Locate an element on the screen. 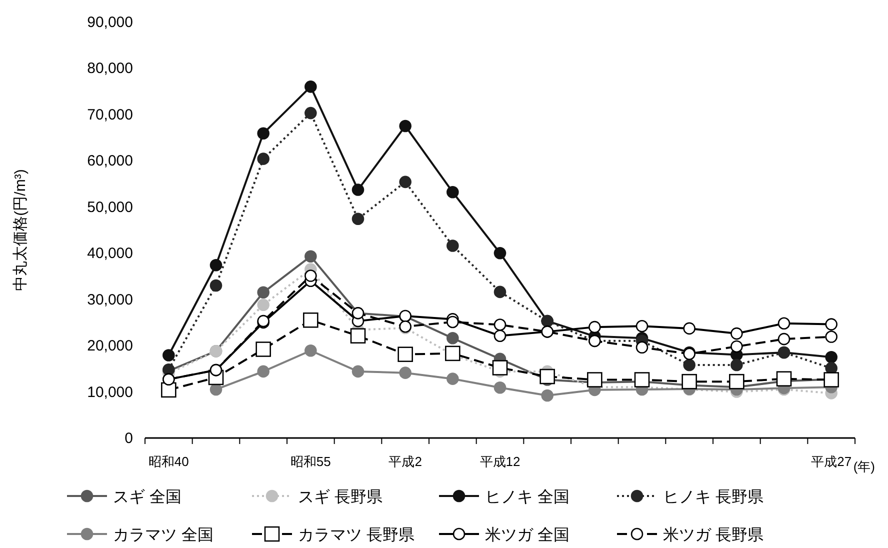 This screenshot has width=888, height=548. legend-label: カラマツ 全国 is located at coordinates (163, 535).